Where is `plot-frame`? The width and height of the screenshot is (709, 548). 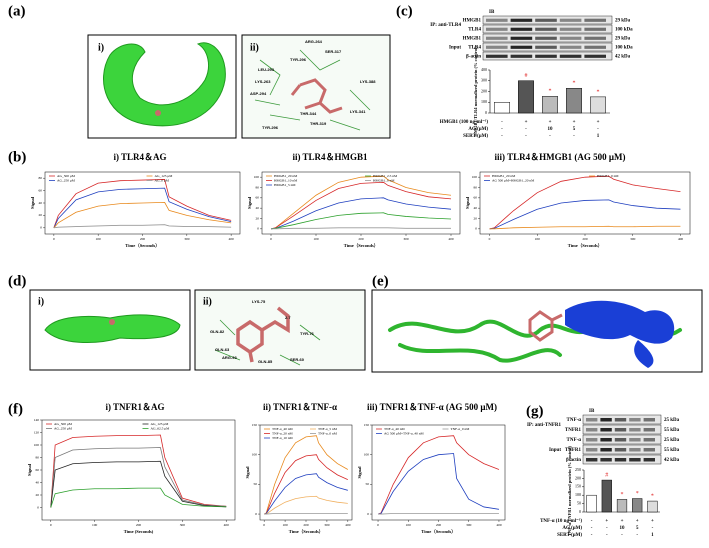
plot-frame is located at coordinates (438, 472).